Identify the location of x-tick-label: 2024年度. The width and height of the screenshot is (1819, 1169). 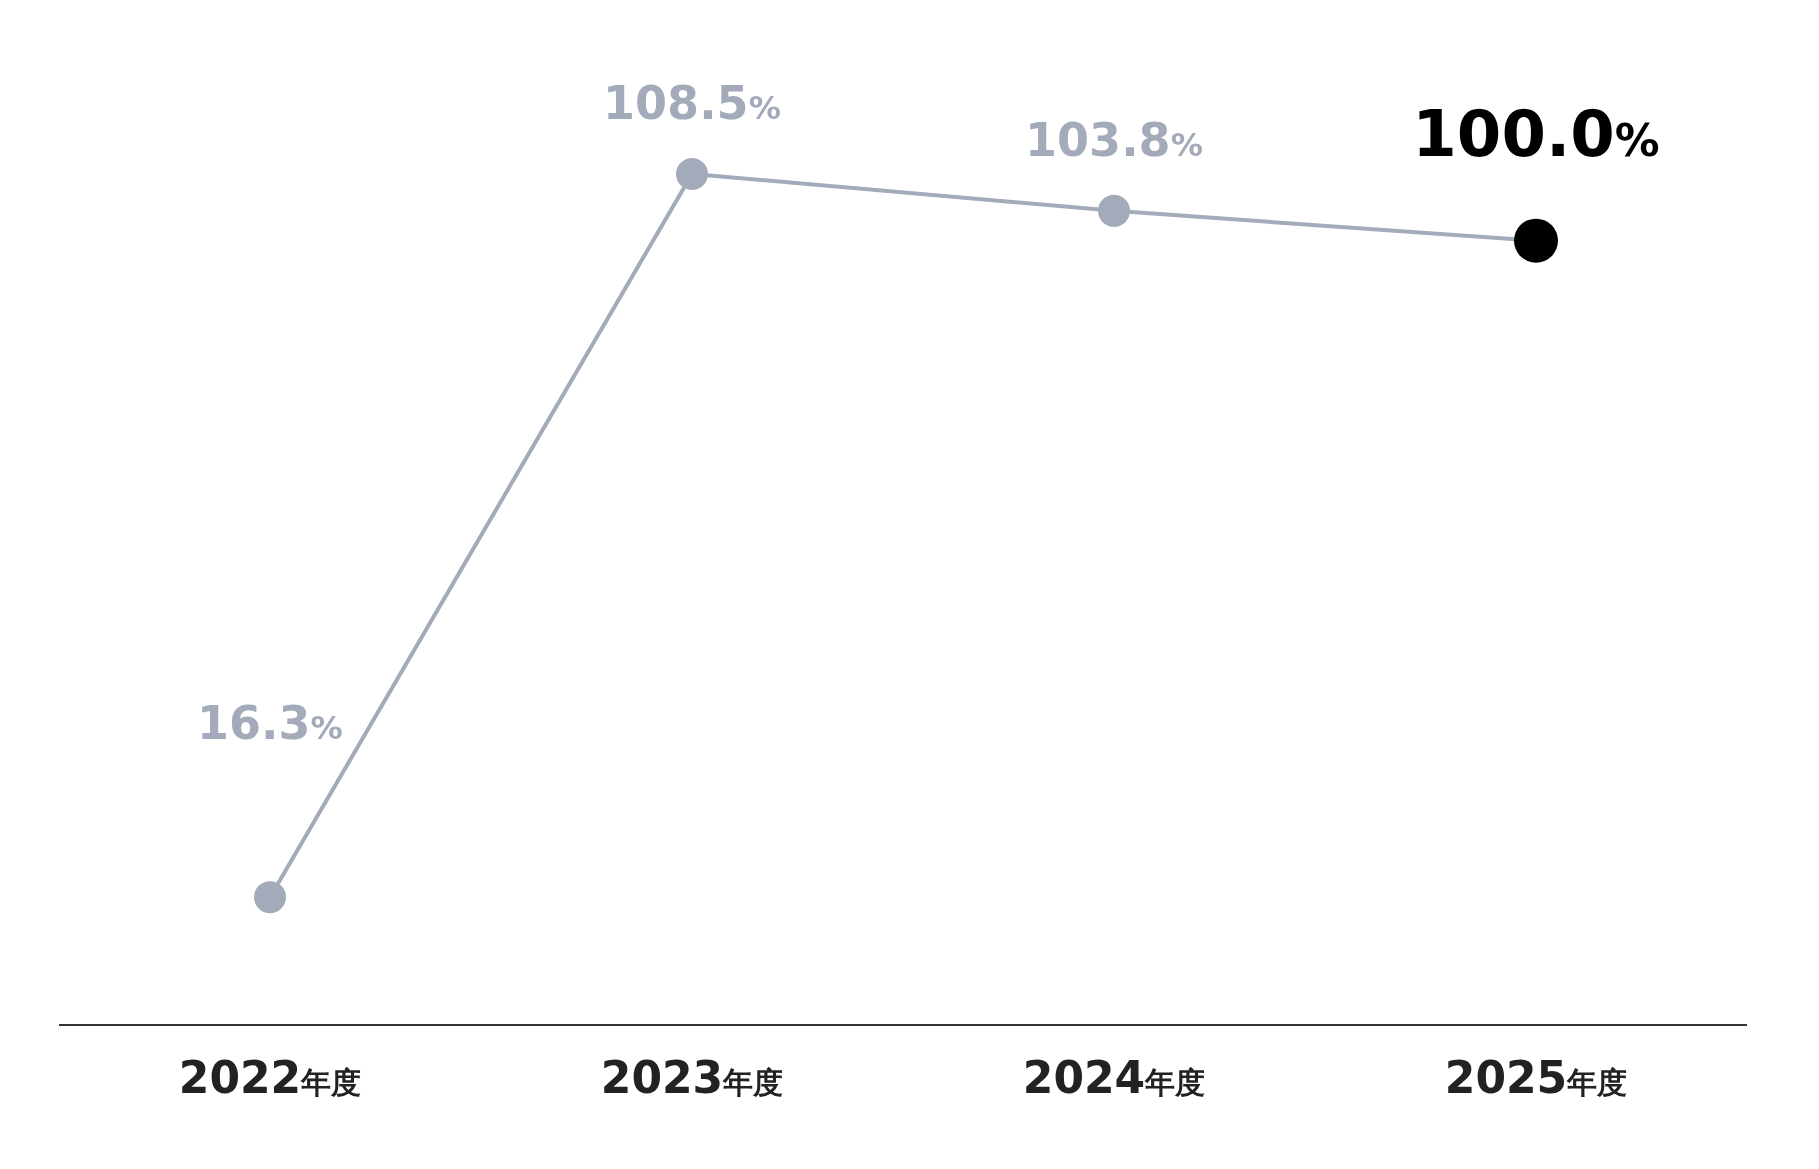
(1114, 1077).